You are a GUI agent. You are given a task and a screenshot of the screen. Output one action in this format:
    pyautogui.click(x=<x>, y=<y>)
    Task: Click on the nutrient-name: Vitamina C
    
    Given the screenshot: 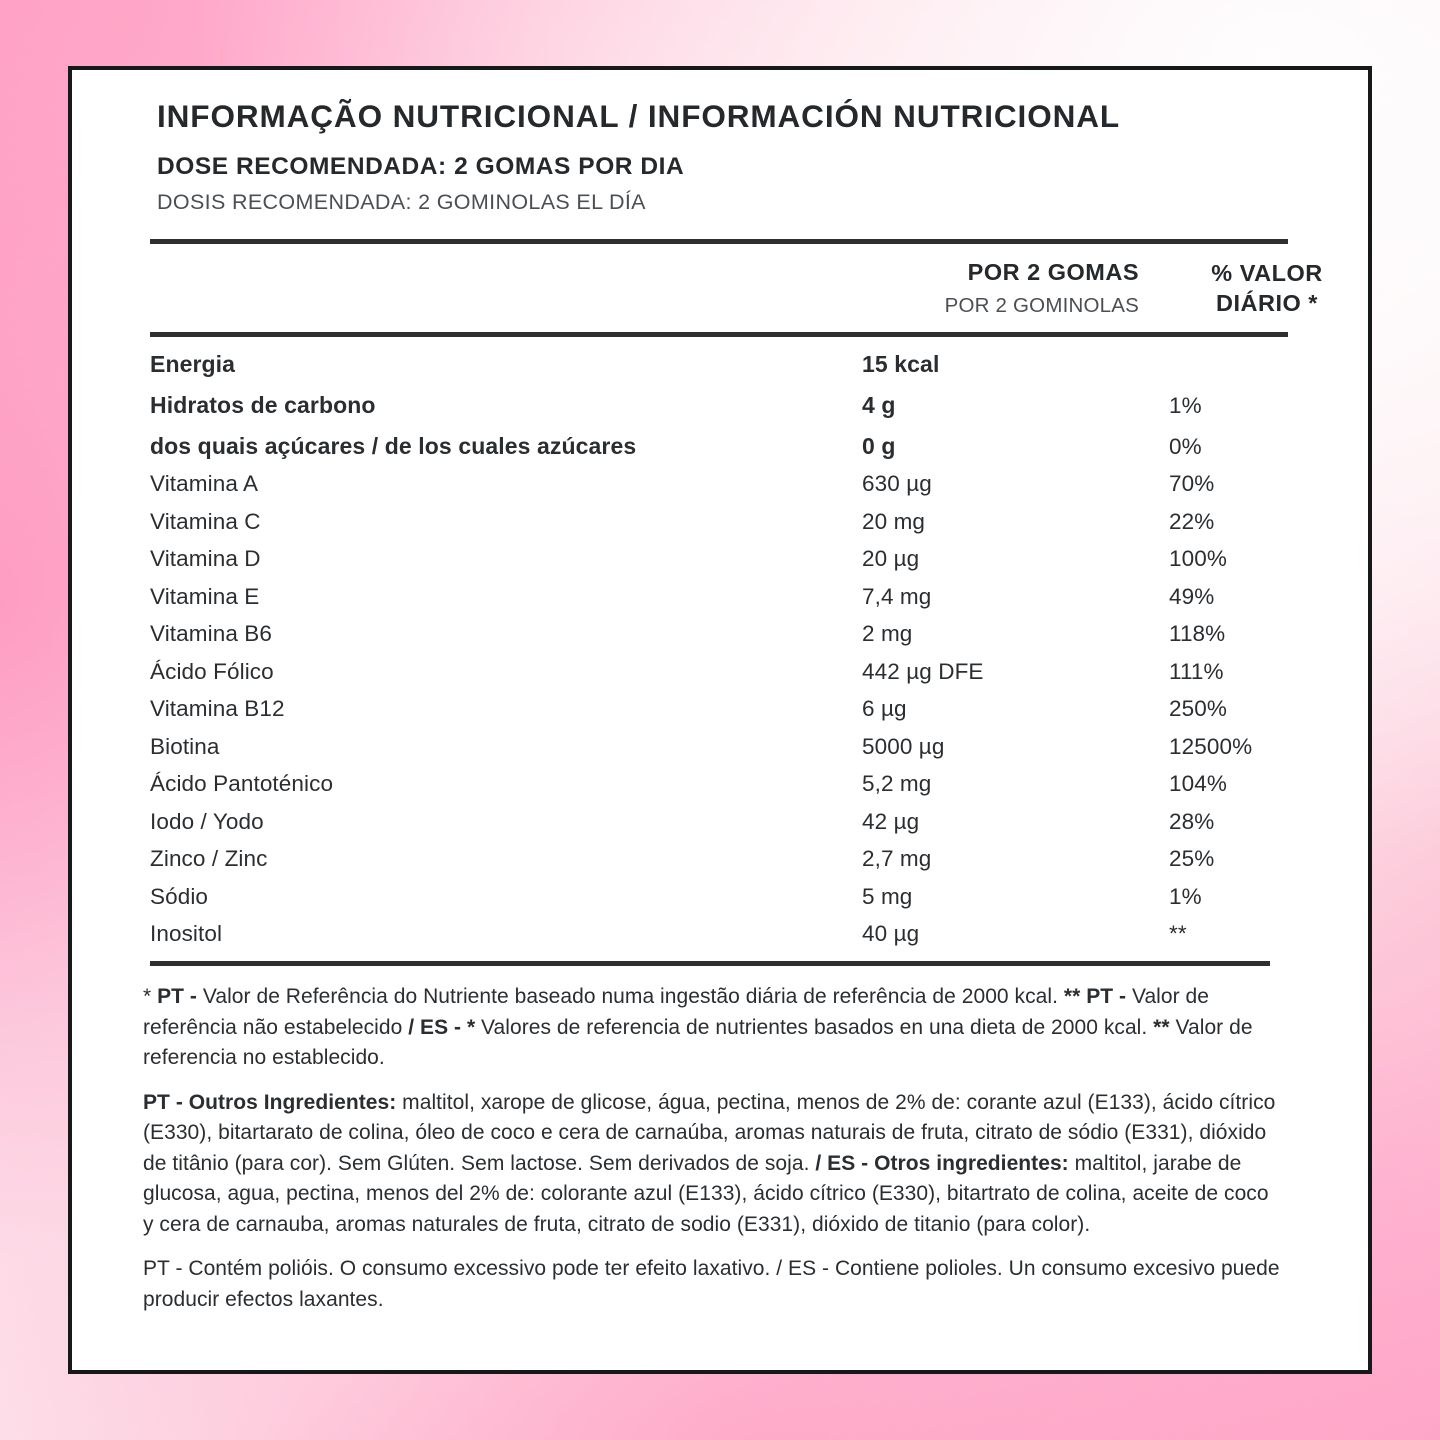 What is the action you would take?
    pyautogui.click(x=205, y=521)
    